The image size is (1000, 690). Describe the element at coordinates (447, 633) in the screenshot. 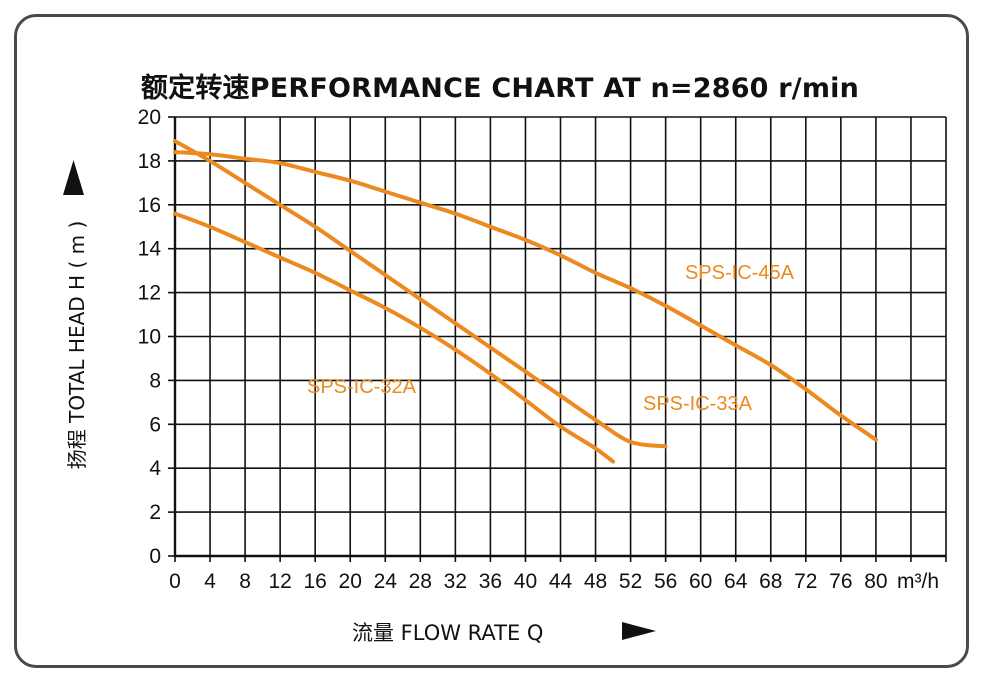

I see `x-axis-label: 流量 FLOW RATE Q` at that location.